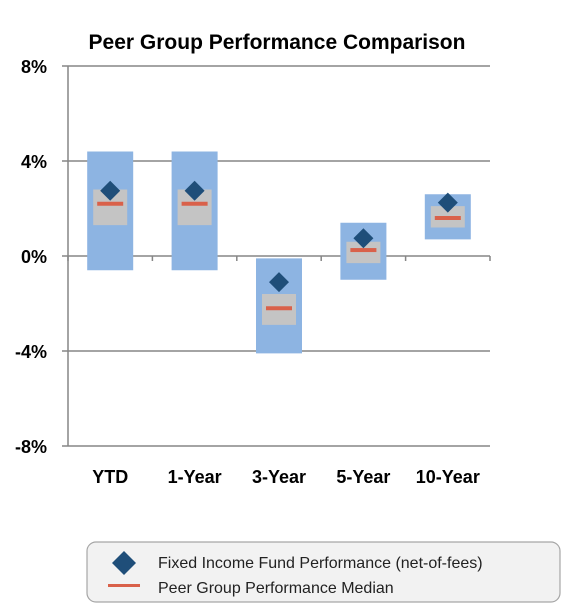  I want to click on legend-label-median: Peer Group Performance Median, so click(276, 588).